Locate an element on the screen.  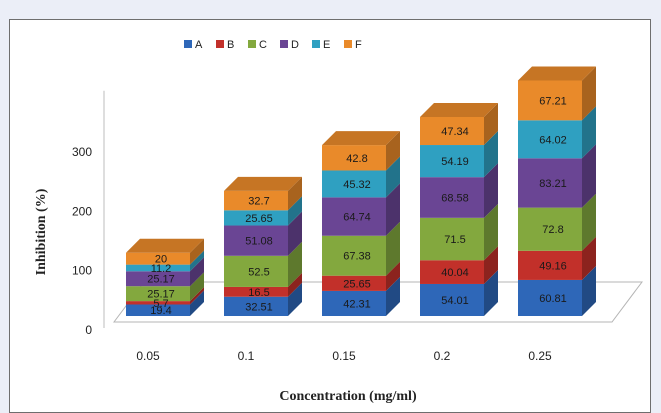
y-axis-label: Inhibition (%) is located at coordinates (41, 231).